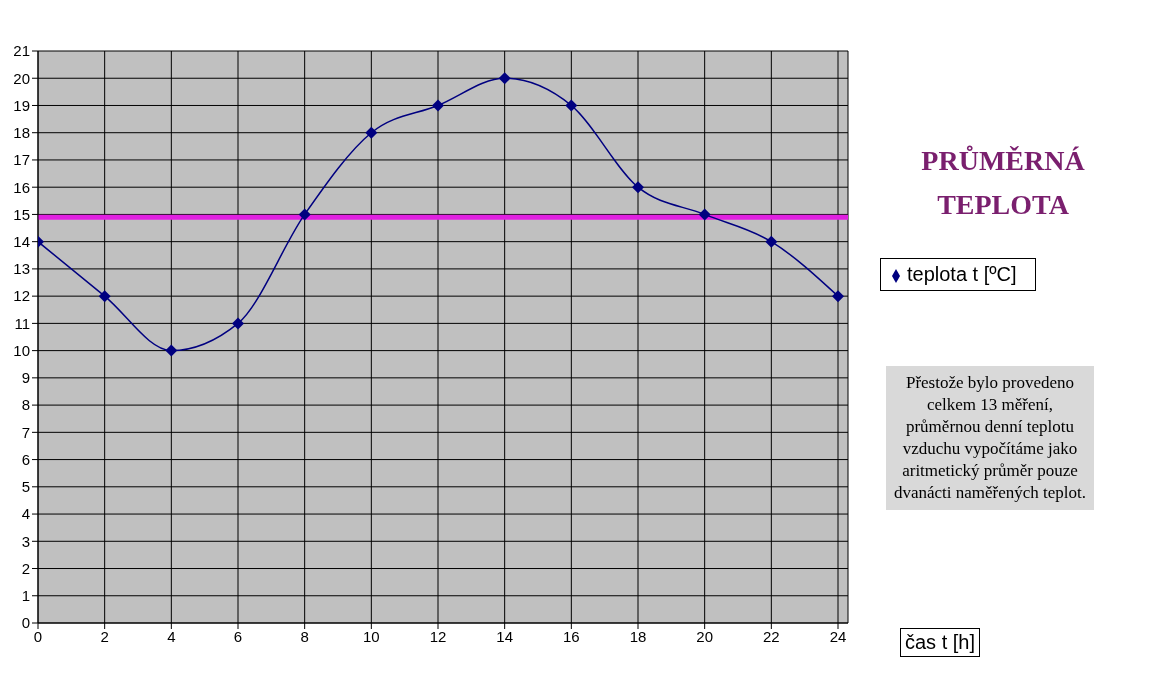 This screenshot has height=688, width=1173. What do you see at coordinates (21, 269) in the screenshot?
I see `y-tick-label: 13` at bounding box center [21, 269].